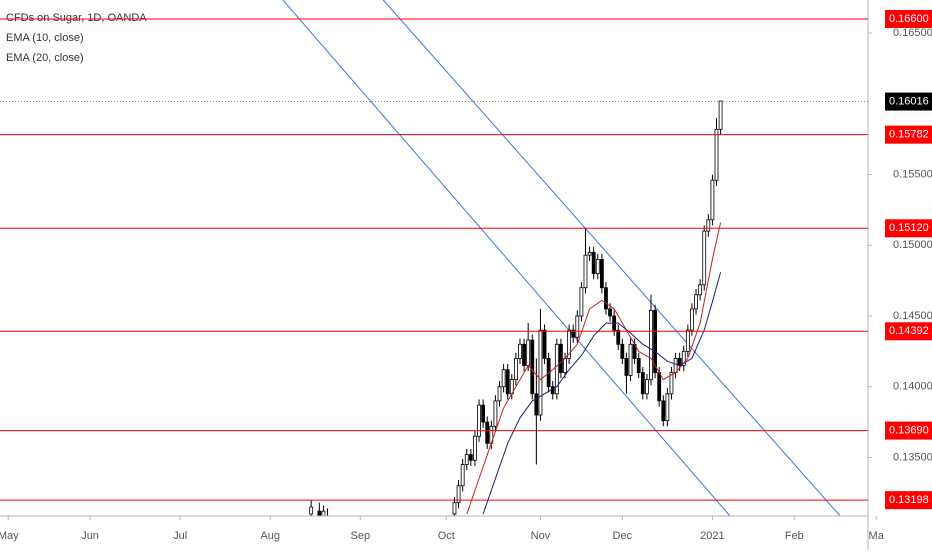 The image size is (932, 555). I want to click on chart-title: CFDs on Sugar, 1D, OANDA, so click(76, 18).